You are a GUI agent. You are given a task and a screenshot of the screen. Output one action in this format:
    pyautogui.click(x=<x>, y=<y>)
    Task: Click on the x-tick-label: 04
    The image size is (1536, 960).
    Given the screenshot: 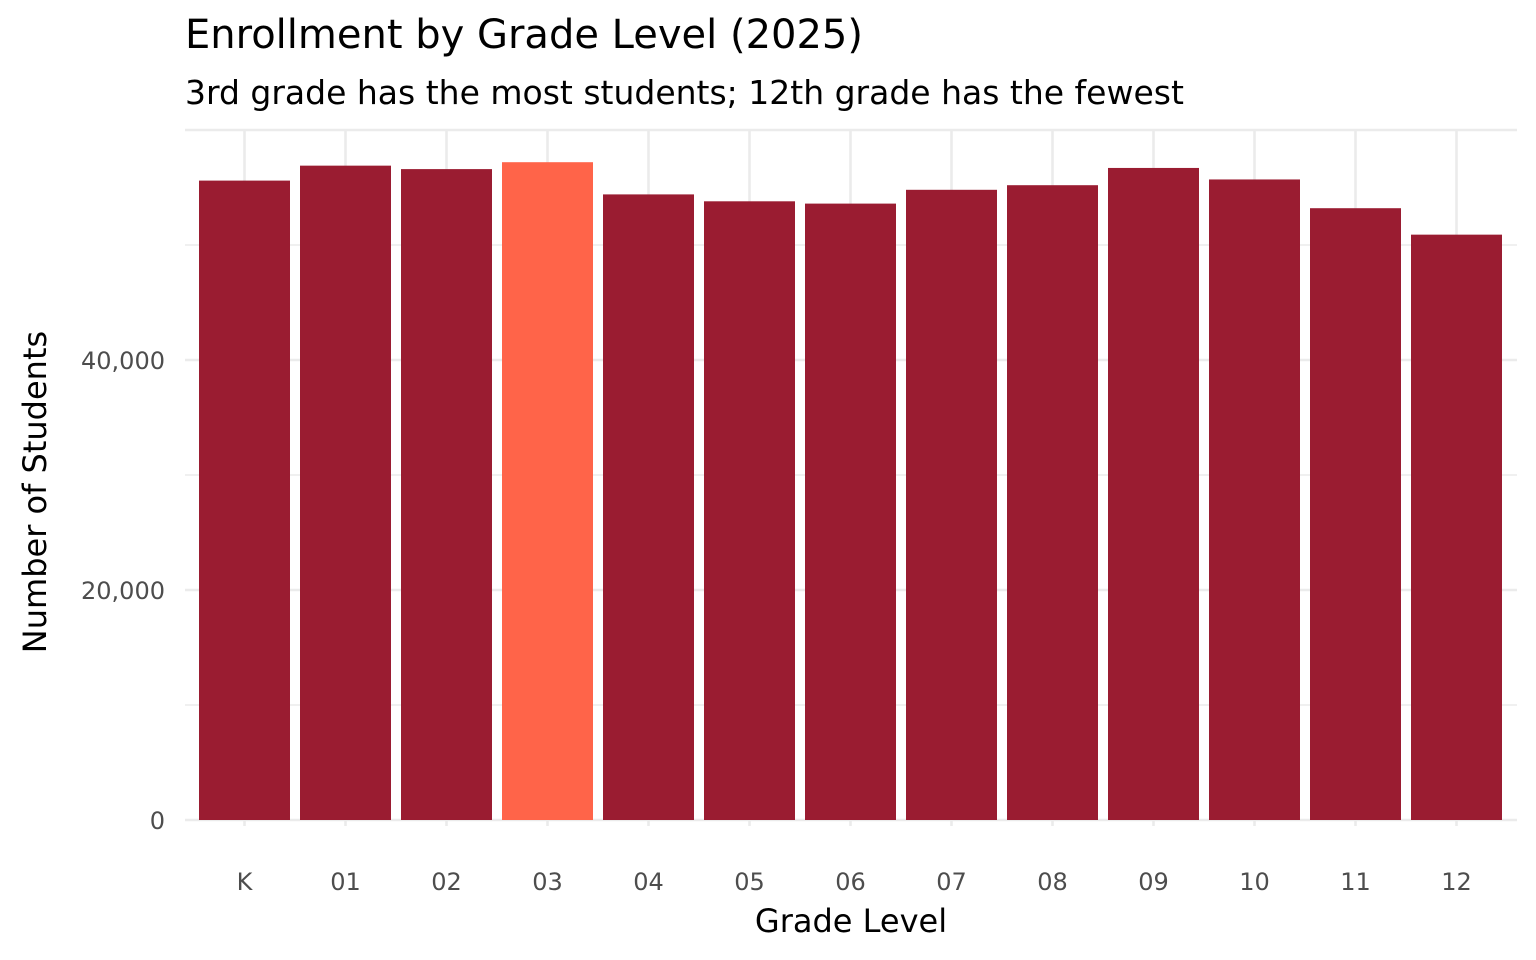 What is the action you would take?
    pyautogui.click(x=648, y=882)
    